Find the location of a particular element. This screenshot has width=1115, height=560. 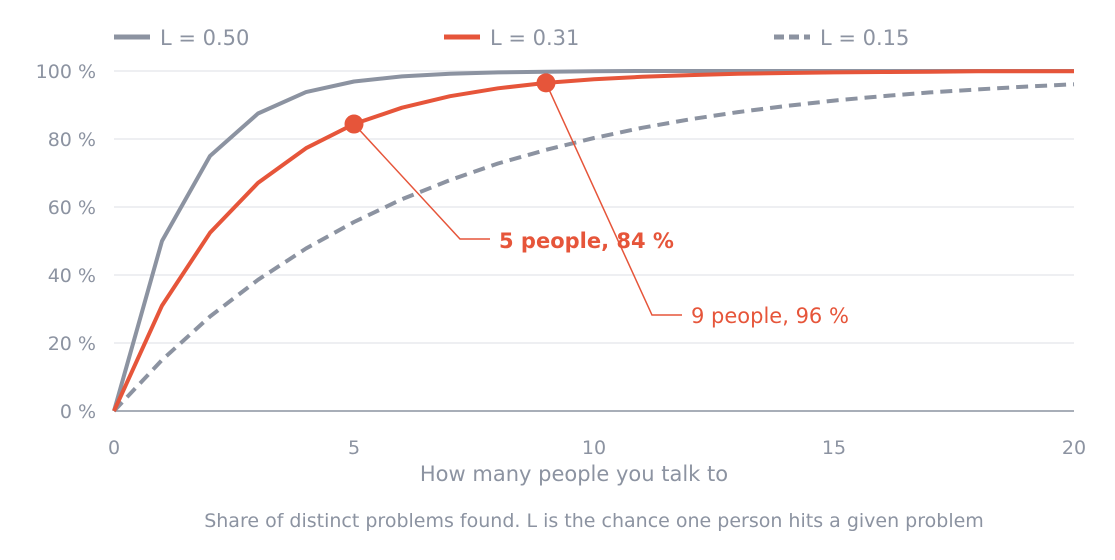

legend-label: L = 0.31 is located at coordinates (534, 38).